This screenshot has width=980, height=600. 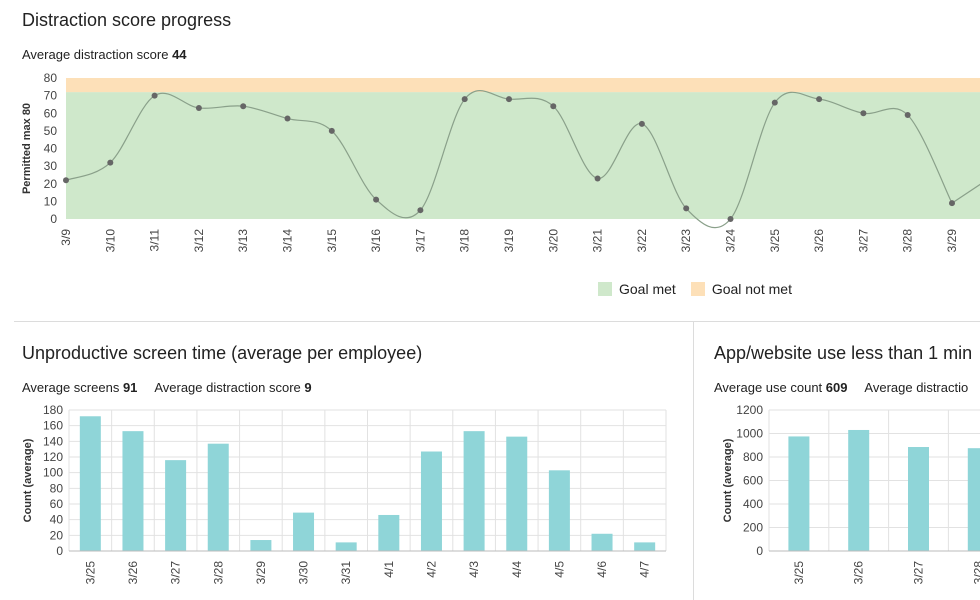 I want to click on legend-item-goal-not-met: Goal not met, so click(x=741, y=289).